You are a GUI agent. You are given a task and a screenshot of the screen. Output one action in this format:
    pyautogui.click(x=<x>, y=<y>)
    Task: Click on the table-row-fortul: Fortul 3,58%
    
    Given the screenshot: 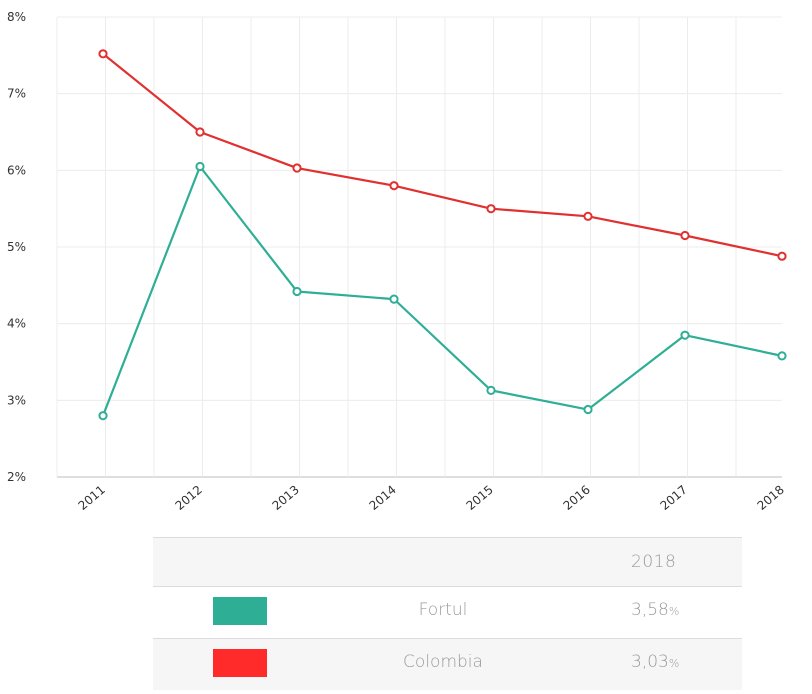 What is the action you would take?
    pyautogui.click(x=447, y=612)
    